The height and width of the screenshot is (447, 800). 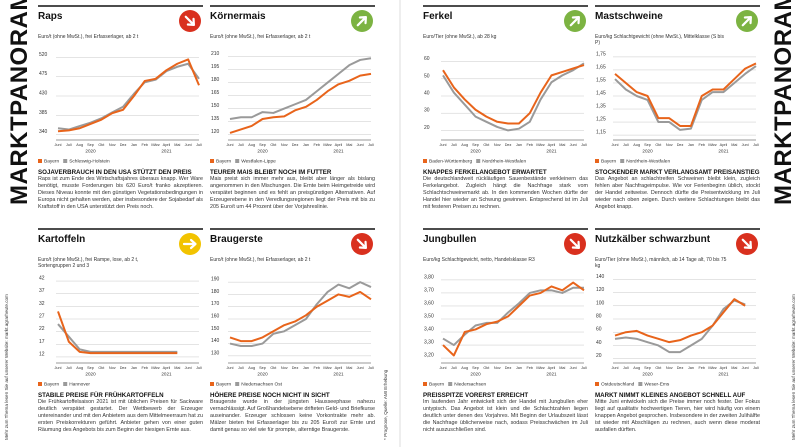 I want to click on y-tick-label: 27, so click(x=42, y=317).